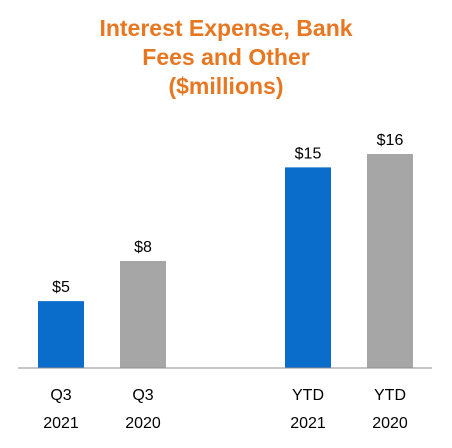 This screenshot has width=452, height=448. Describe the element at coordinates (308, 395) in the screenshot. I see `x-tick-label-ytd-2021-line-1: YTD` at that location.